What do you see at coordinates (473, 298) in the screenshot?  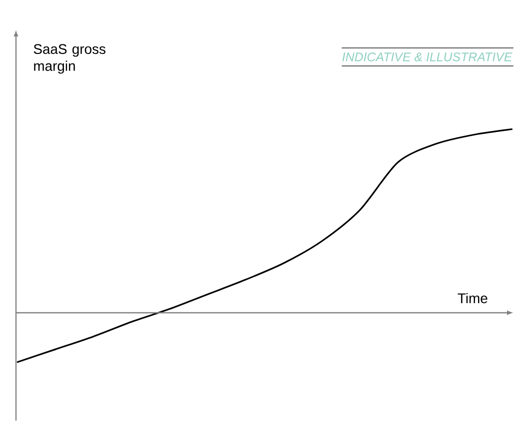 I see `x-axis-title: Time` at bounding box center [473, 298].